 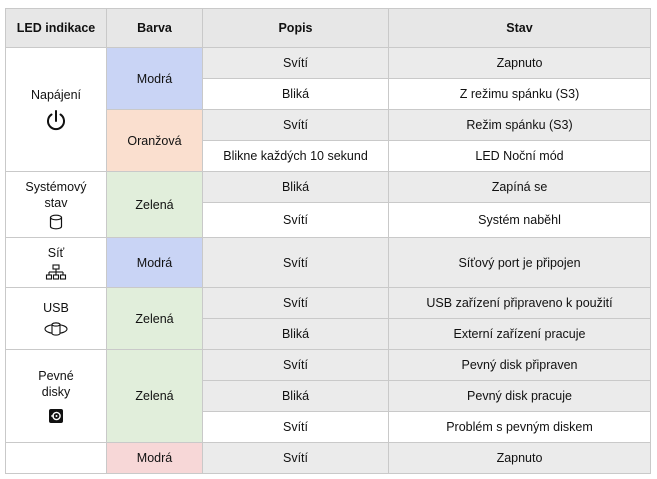 I want to click on state-cell: Pevný disk pracuje, so click(x=519, y=396).